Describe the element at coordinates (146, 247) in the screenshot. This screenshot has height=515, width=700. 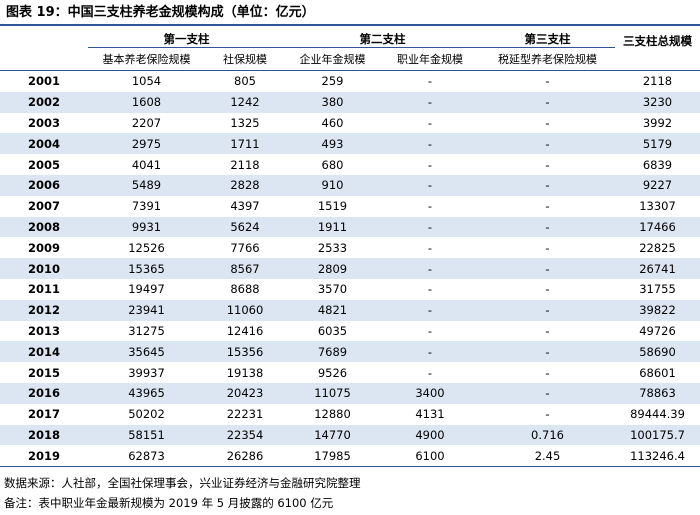
I see `cell: 12526` at that location.